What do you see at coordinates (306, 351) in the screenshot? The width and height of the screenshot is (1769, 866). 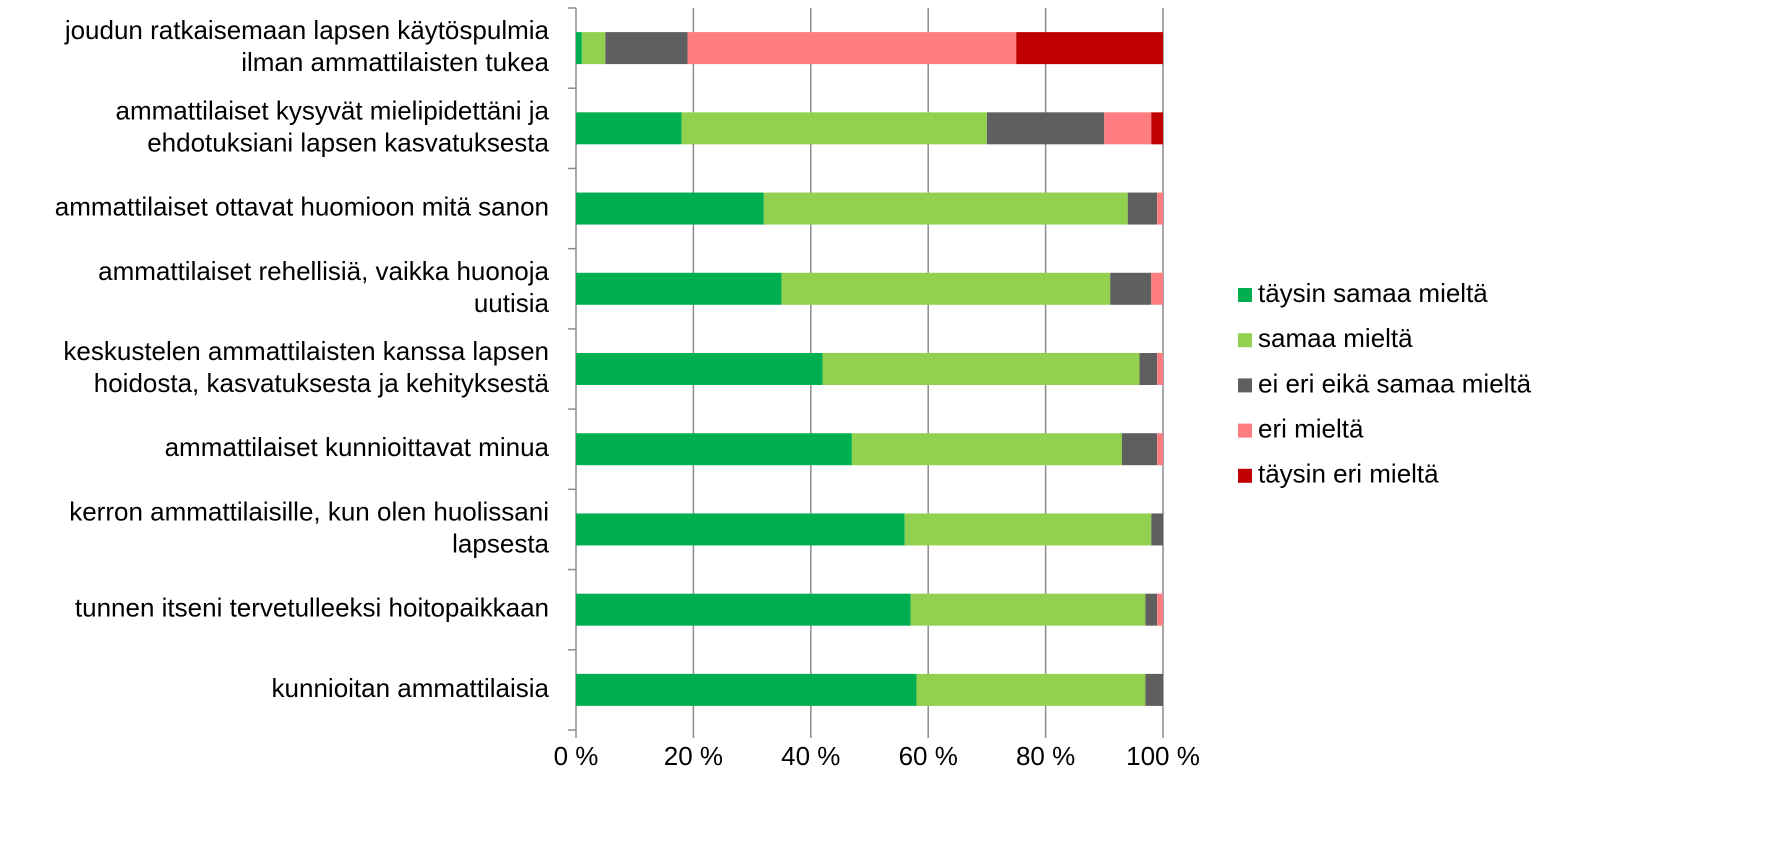 I see `label-line: keskustelen ammattilaisten kanssa lapsen` at bounding box center [306, 351].